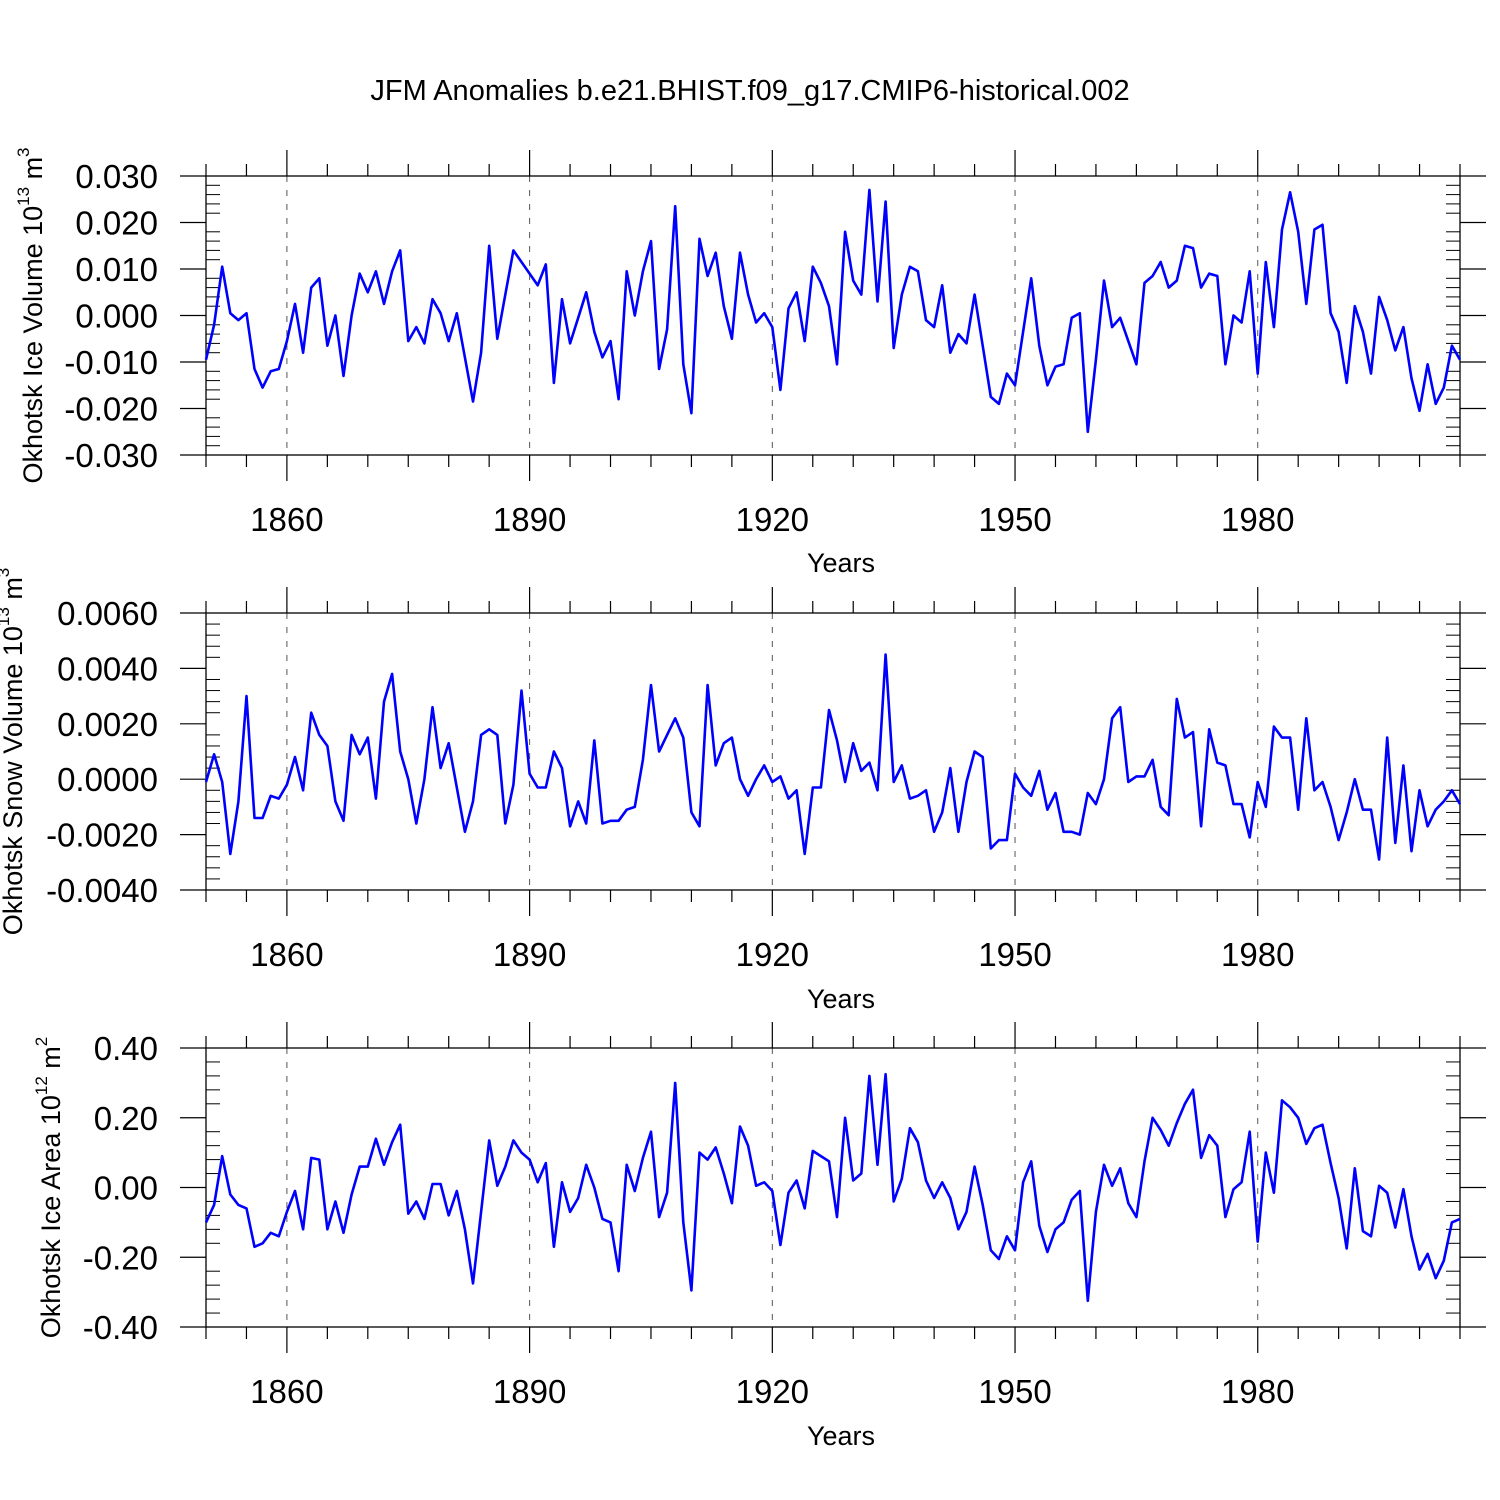  I want to click on y-tick-label: 0.010, so click(116, 269).